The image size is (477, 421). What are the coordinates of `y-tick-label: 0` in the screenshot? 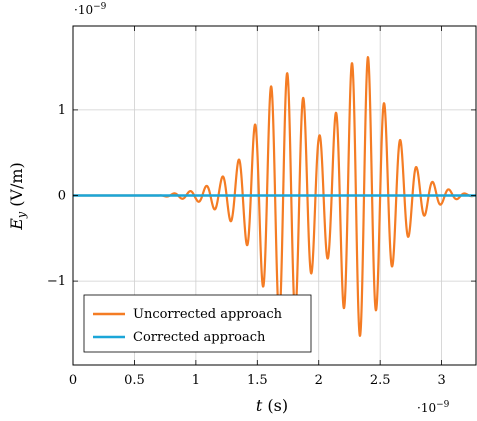 It's located at (62, 196).